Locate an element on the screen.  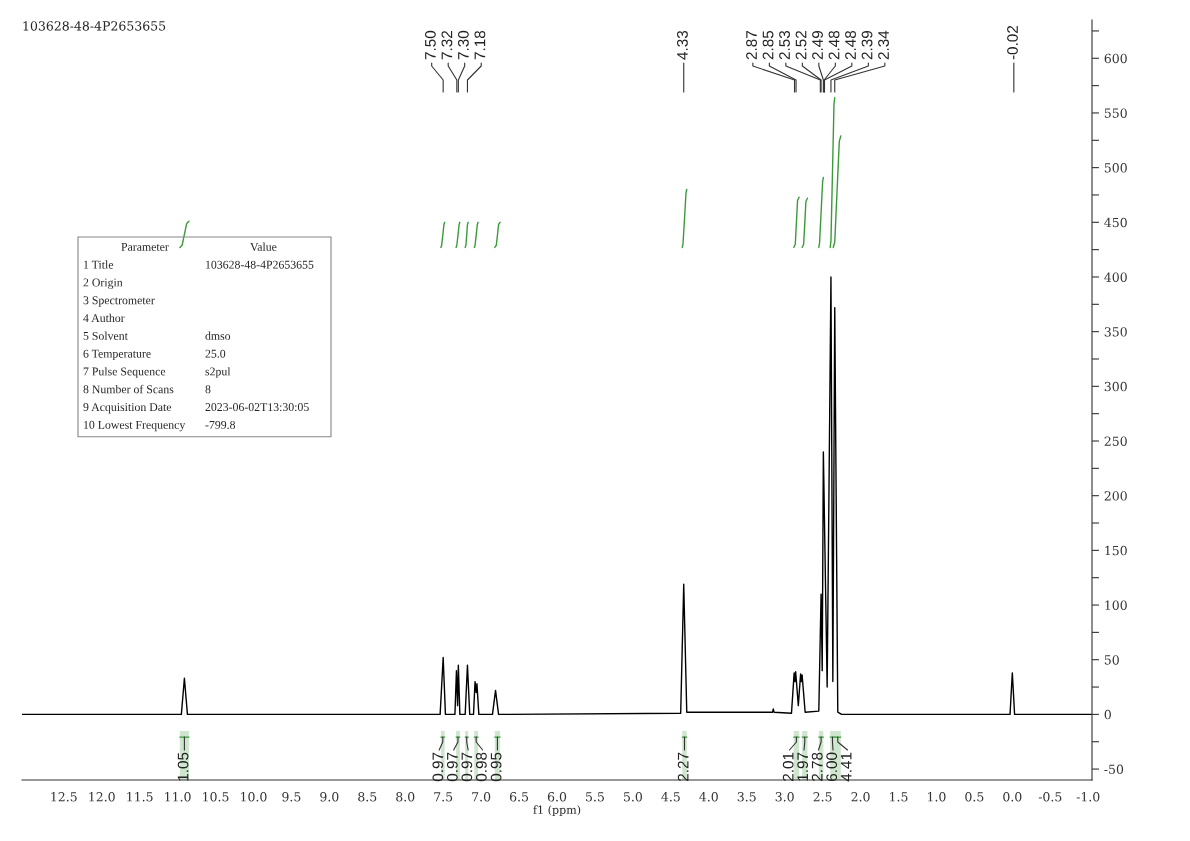
x-tick-label: 2.0 is located at coordinates (860, 797).